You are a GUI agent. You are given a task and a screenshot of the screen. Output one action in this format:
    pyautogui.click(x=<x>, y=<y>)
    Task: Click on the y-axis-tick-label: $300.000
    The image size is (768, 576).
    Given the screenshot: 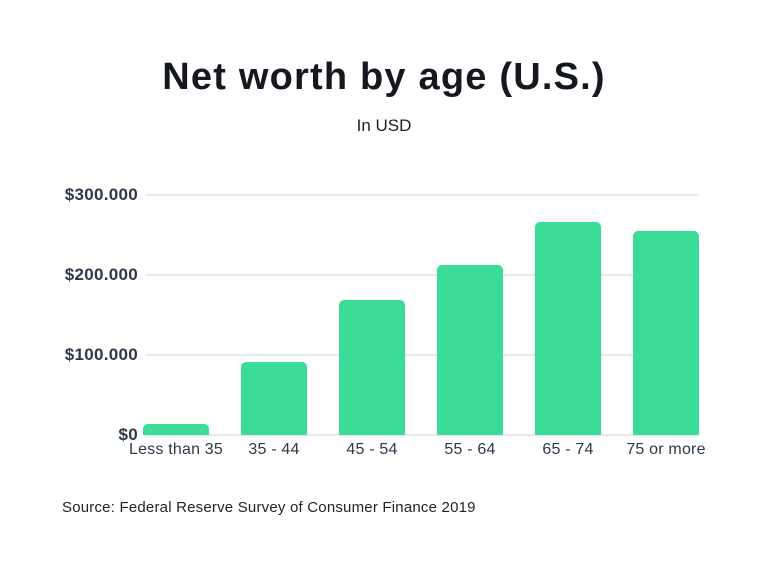 What is the action you would take?
    pyautogui.click(x=101, y=194)
    